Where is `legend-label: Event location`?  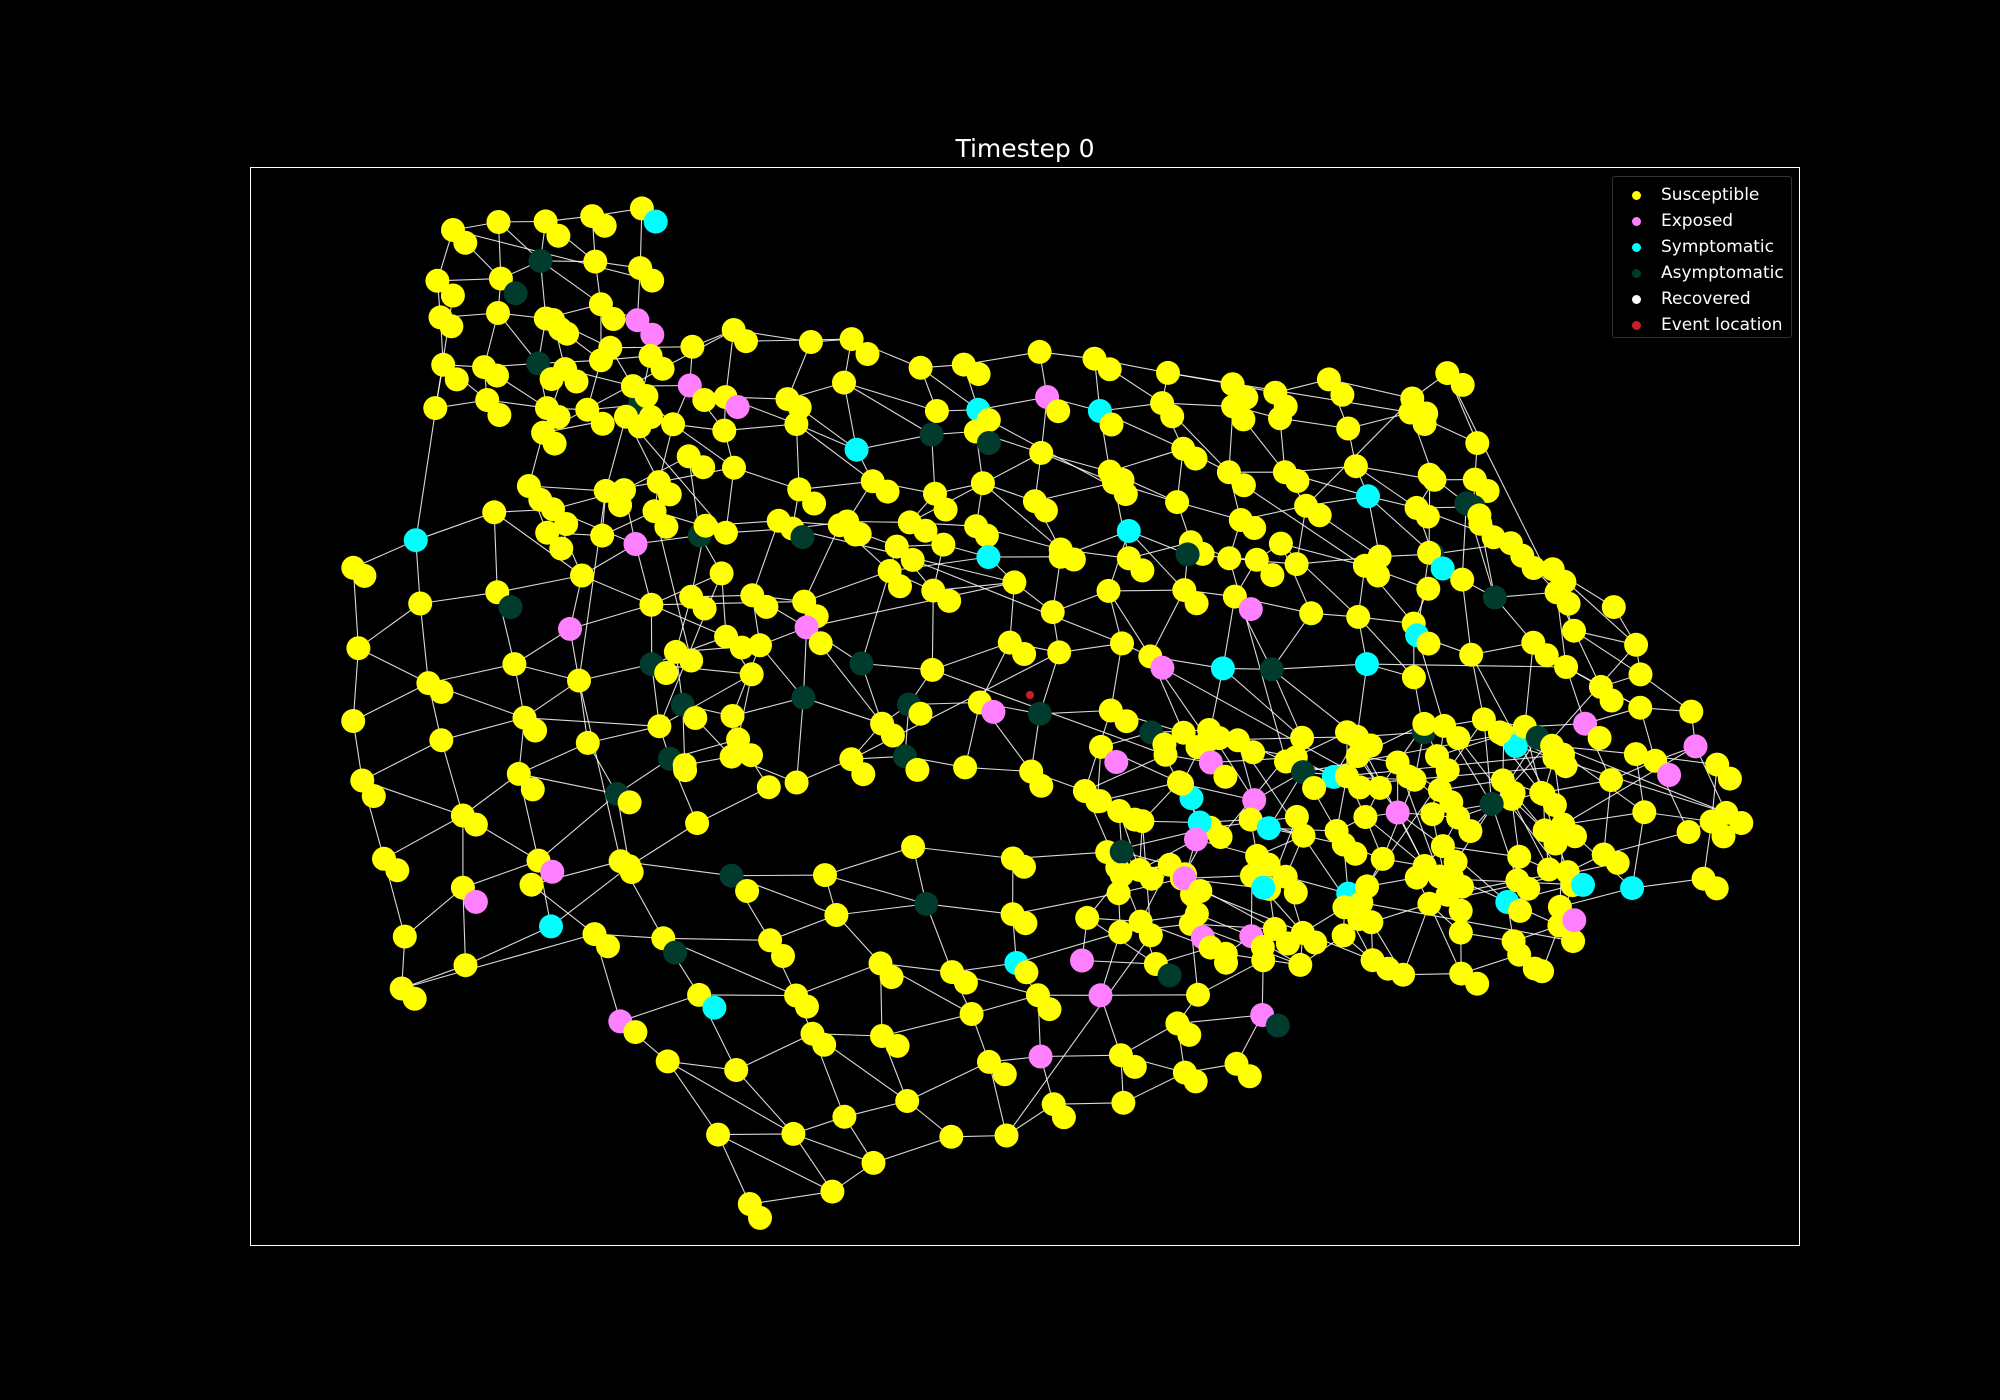 legend-label: Event location is located at coordinates (1722, 325).